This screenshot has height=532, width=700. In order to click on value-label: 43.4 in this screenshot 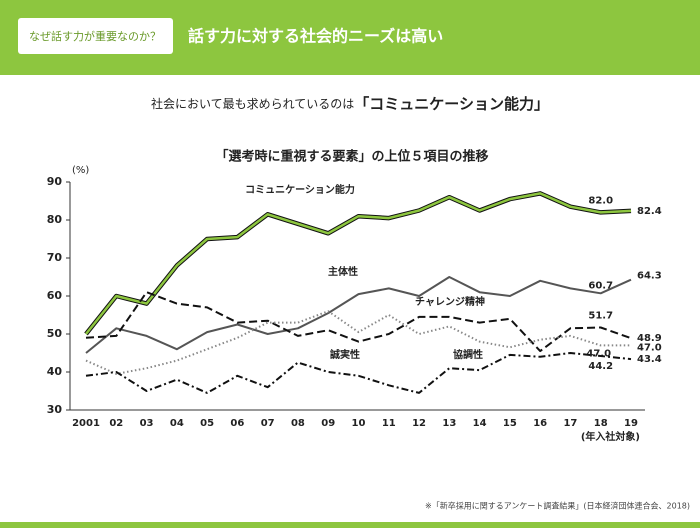, I will do `click(649, 359)`.